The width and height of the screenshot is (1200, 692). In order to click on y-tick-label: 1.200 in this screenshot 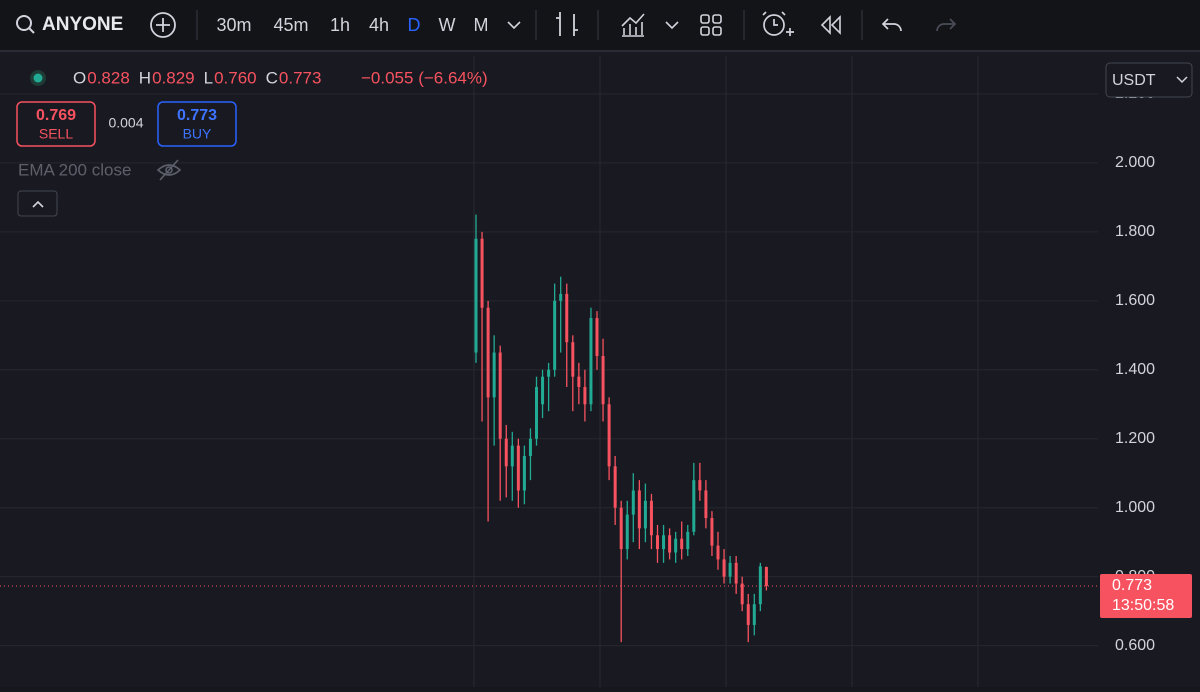, I will do `click(1135, 438)`.